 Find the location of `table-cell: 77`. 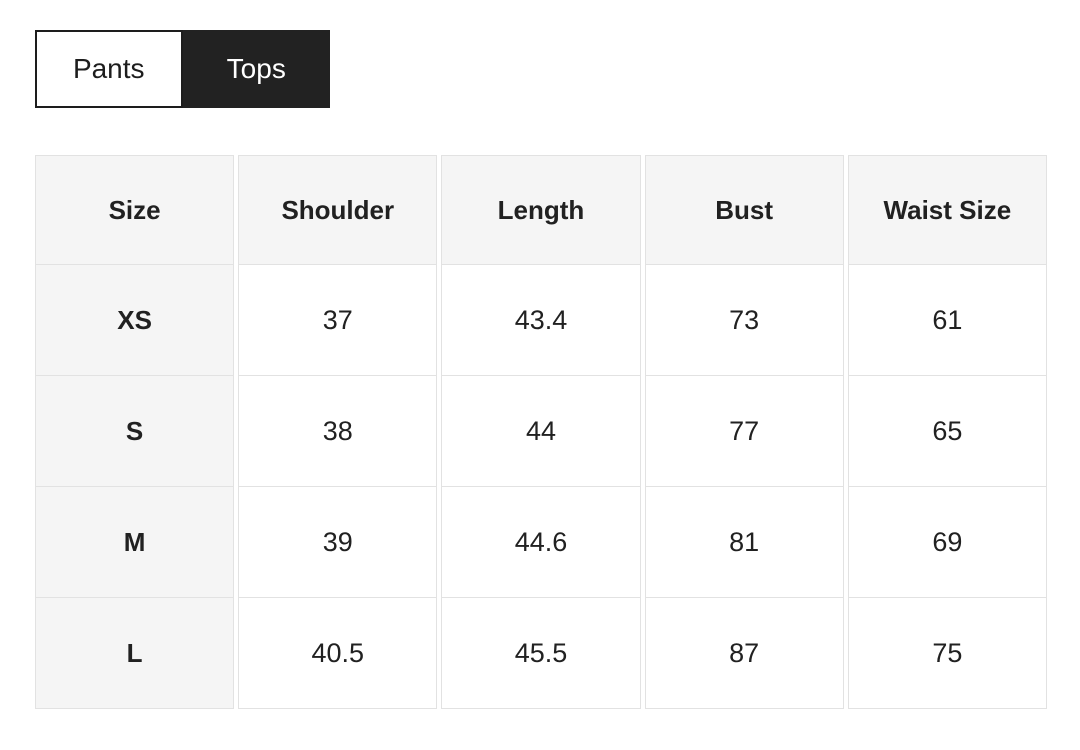

table-cell: 77 is located at coordinates (744, 431).